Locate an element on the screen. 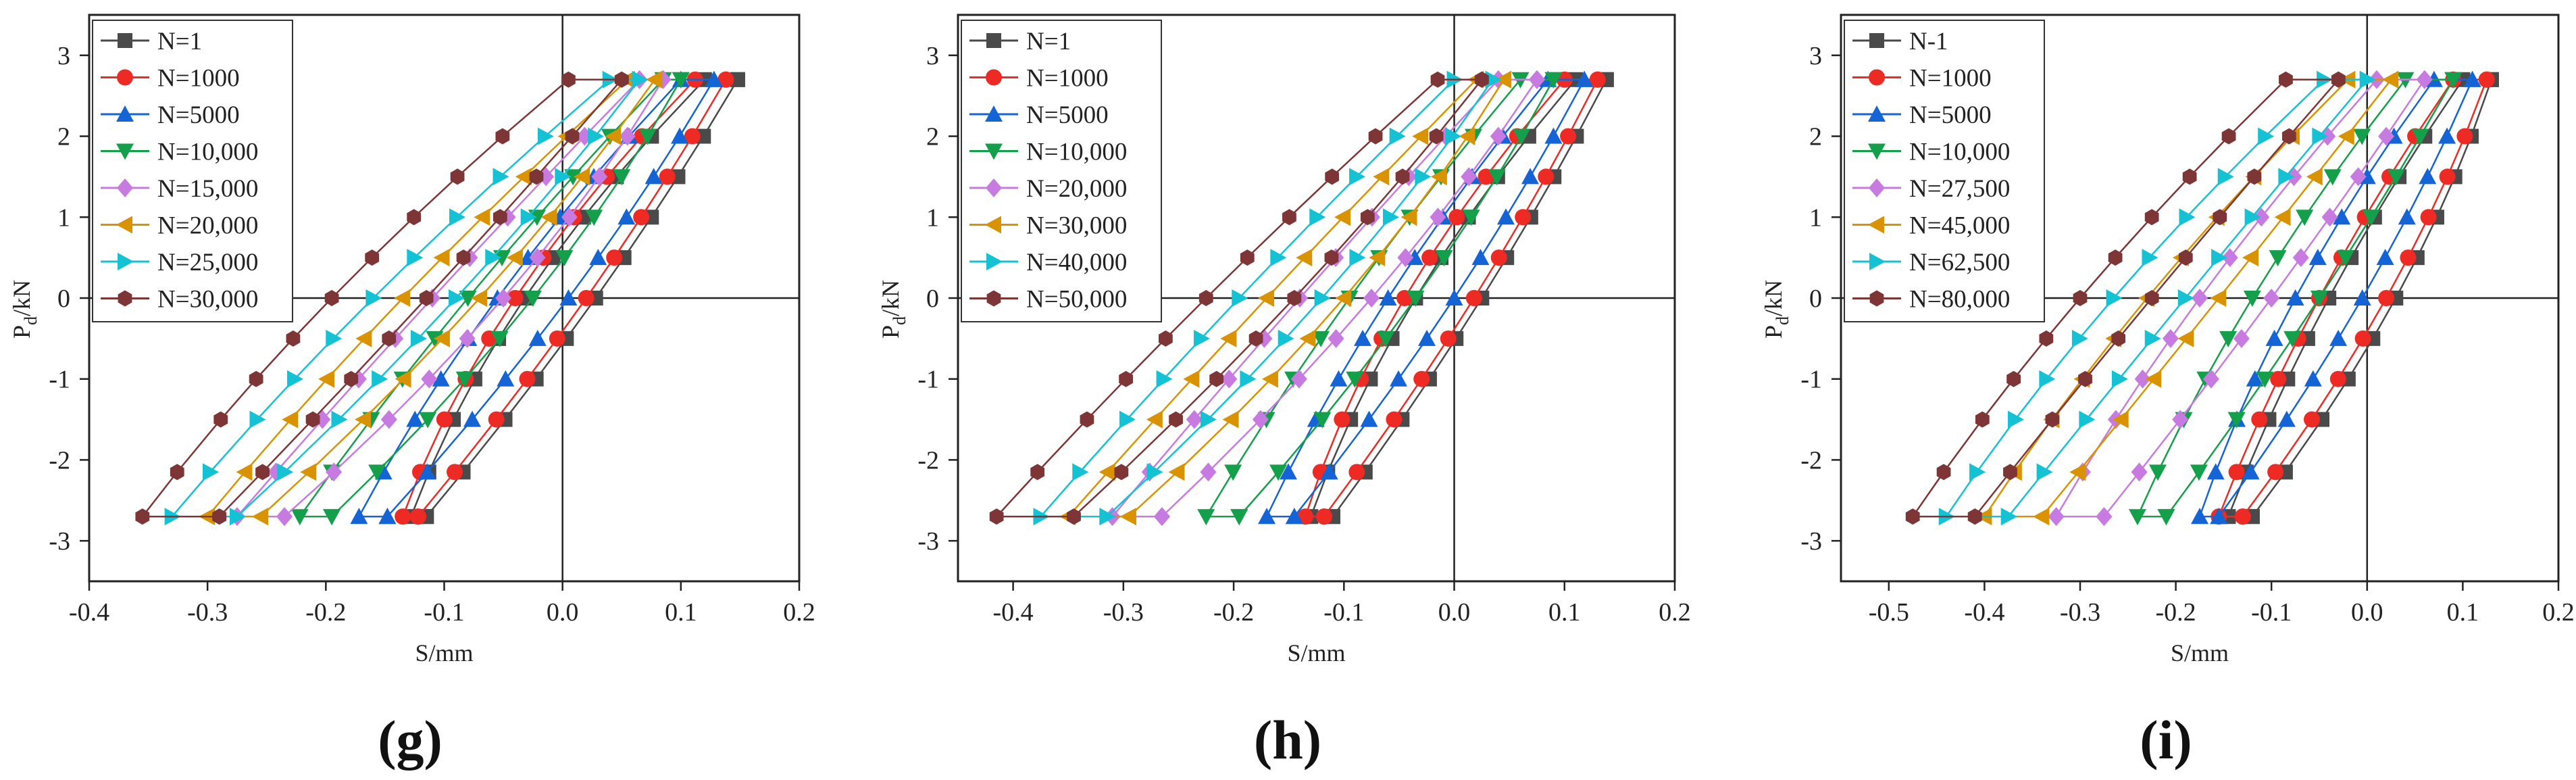 This screenshot has width=2576, height=780. x-tick-label: -0.1 is located at coordinates (444, 612).